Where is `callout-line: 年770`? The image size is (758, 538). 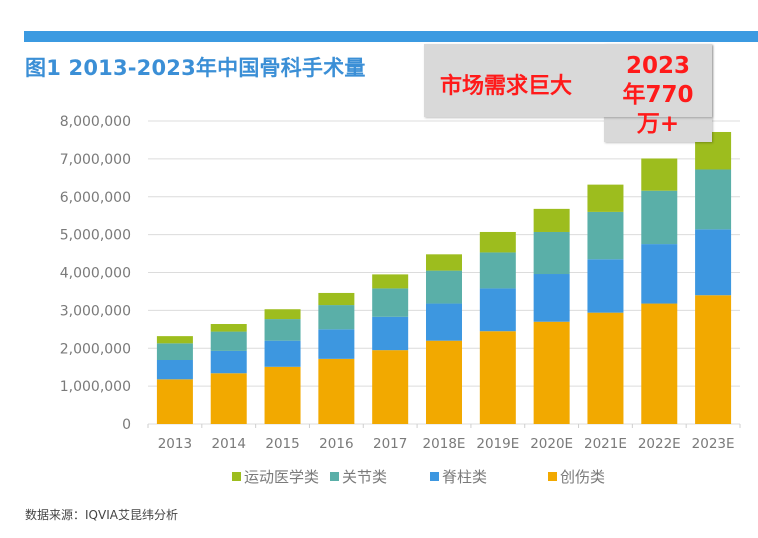 callout-line: 年770 is located at coordinates (658, 95).